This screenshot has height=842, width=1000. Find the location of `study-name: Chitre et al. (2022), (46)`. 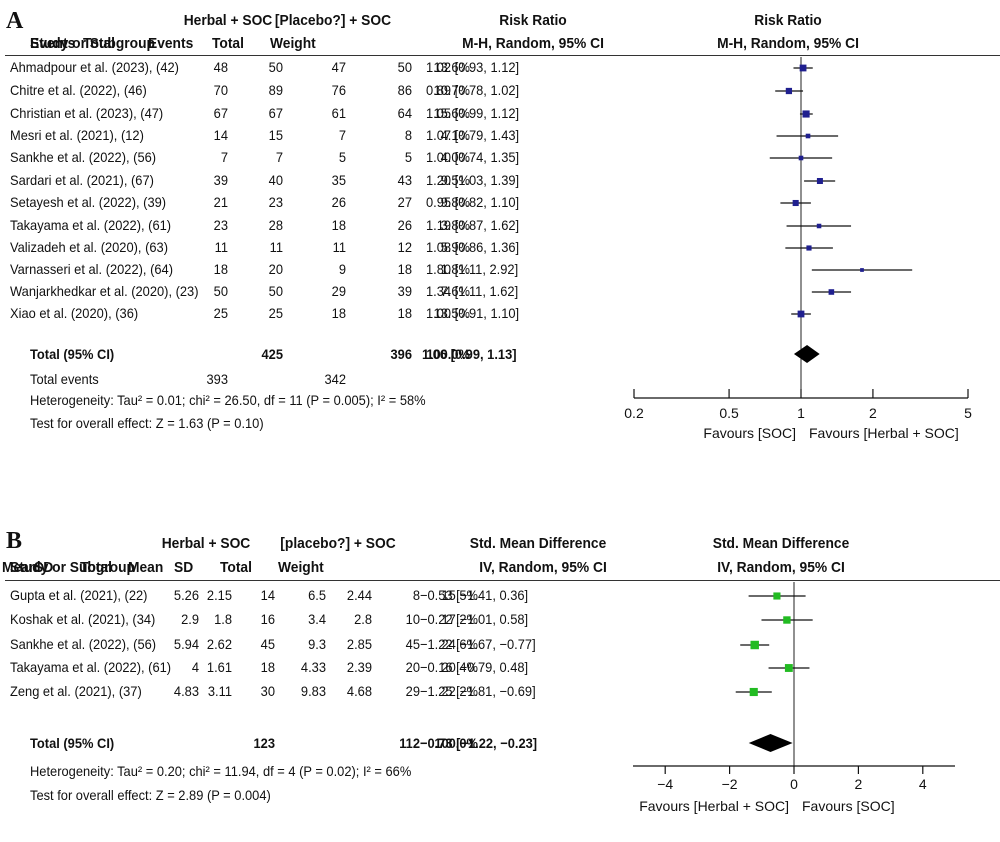

study-name: Chitre et al. (2022), (46) is located at coordinates (78, 90).